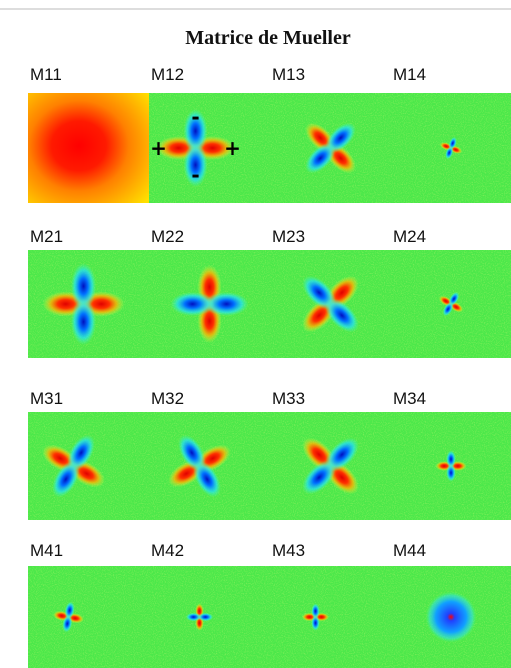  What do you see at coordinates (167, 398) in the screenshot?
I see `element-label: M32` at bounding box center [167, 398].